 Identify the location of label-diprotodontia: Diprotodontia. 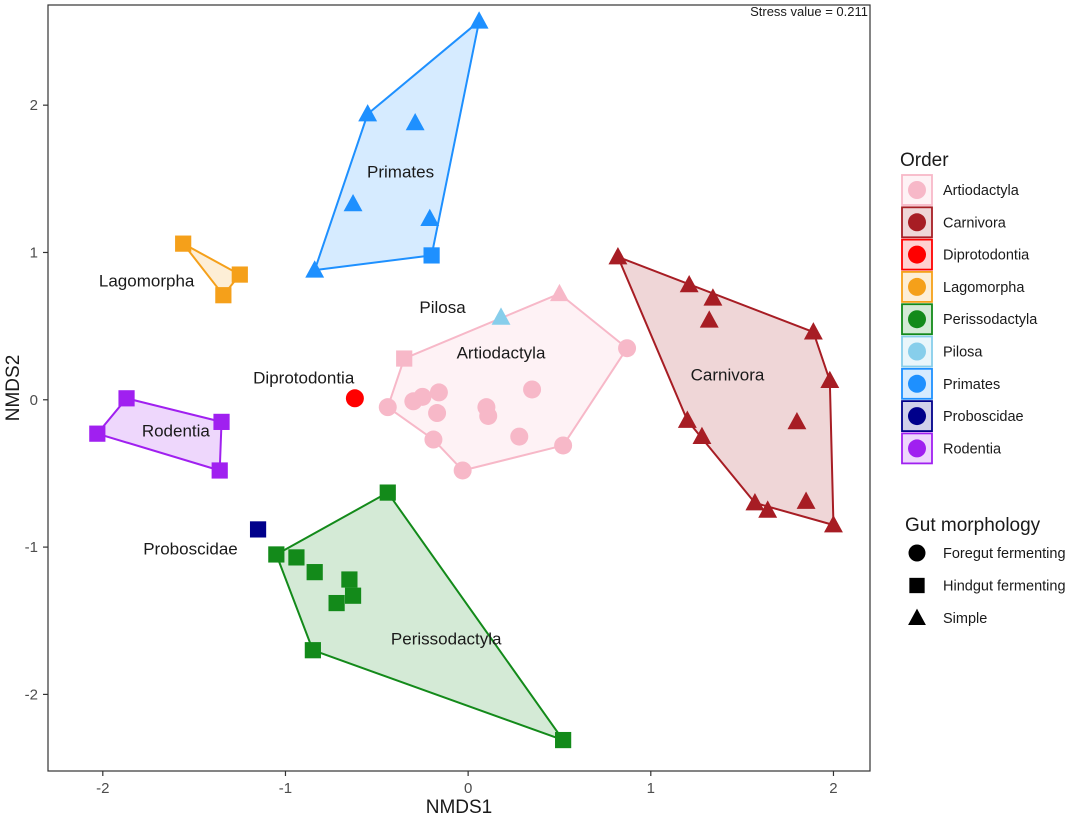
(304, 378).